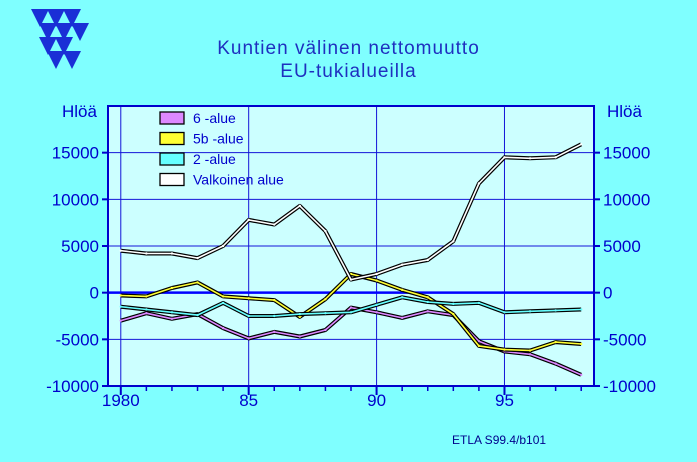  Describe the element at coordinates (248, 400) in the screenshot. I see `x-tick-label: 85` at that location.